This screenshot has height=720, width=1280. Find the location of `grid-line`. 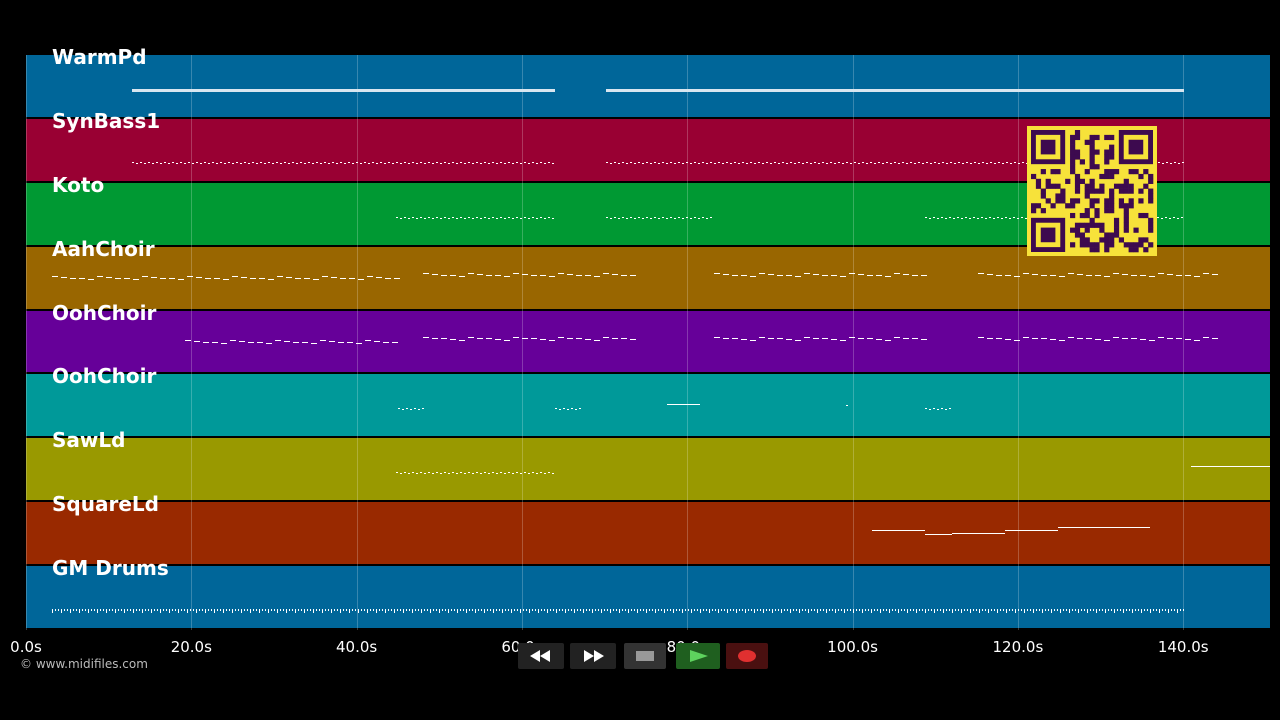

grid-line is located at coordinates (357, 342).